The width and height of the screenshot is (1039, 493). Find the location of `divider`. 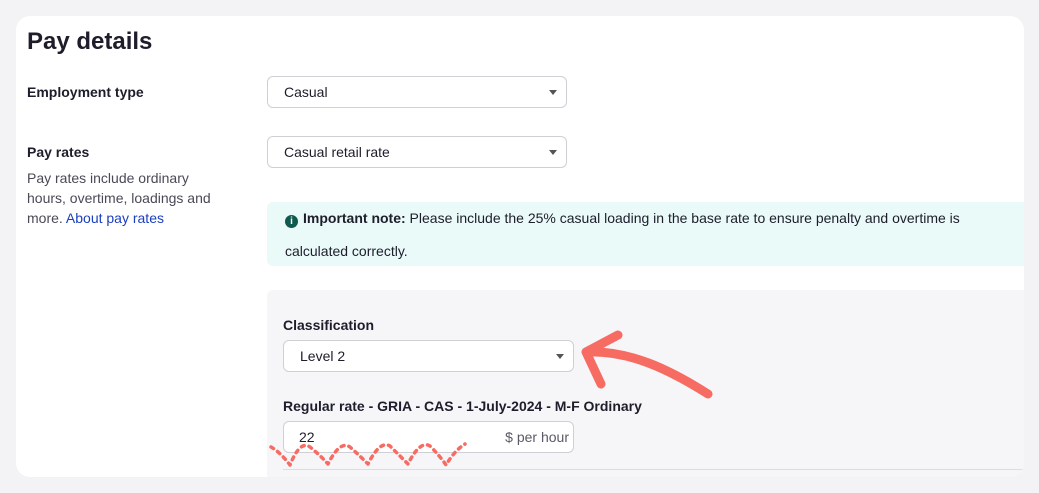

divider is located at coordinates (653, 469).